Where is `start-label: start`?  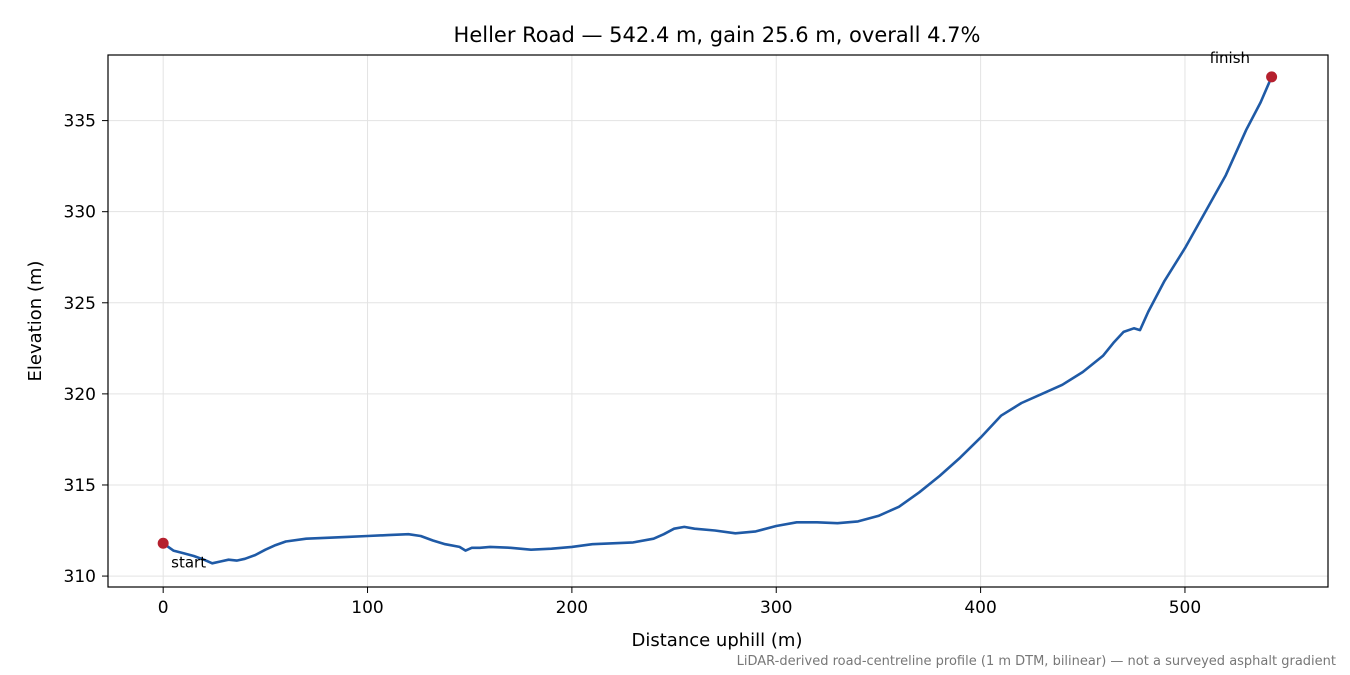 start-label: start is located at coordinates (188, 562).